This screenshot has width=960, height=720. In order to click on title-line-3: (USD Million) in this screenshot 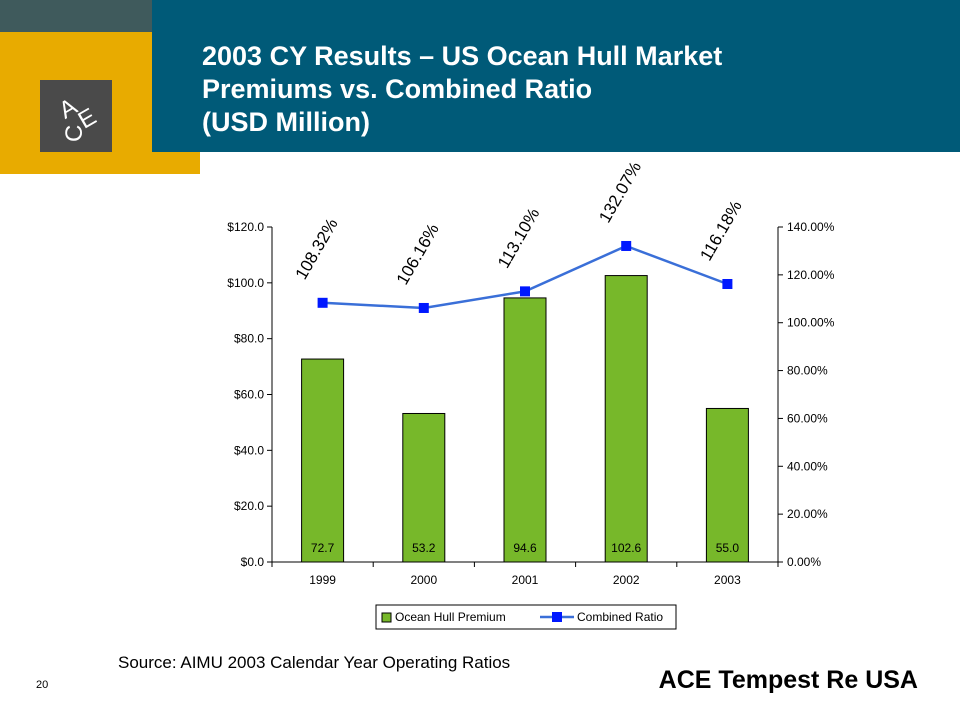, I will do `click(286, 122)`.